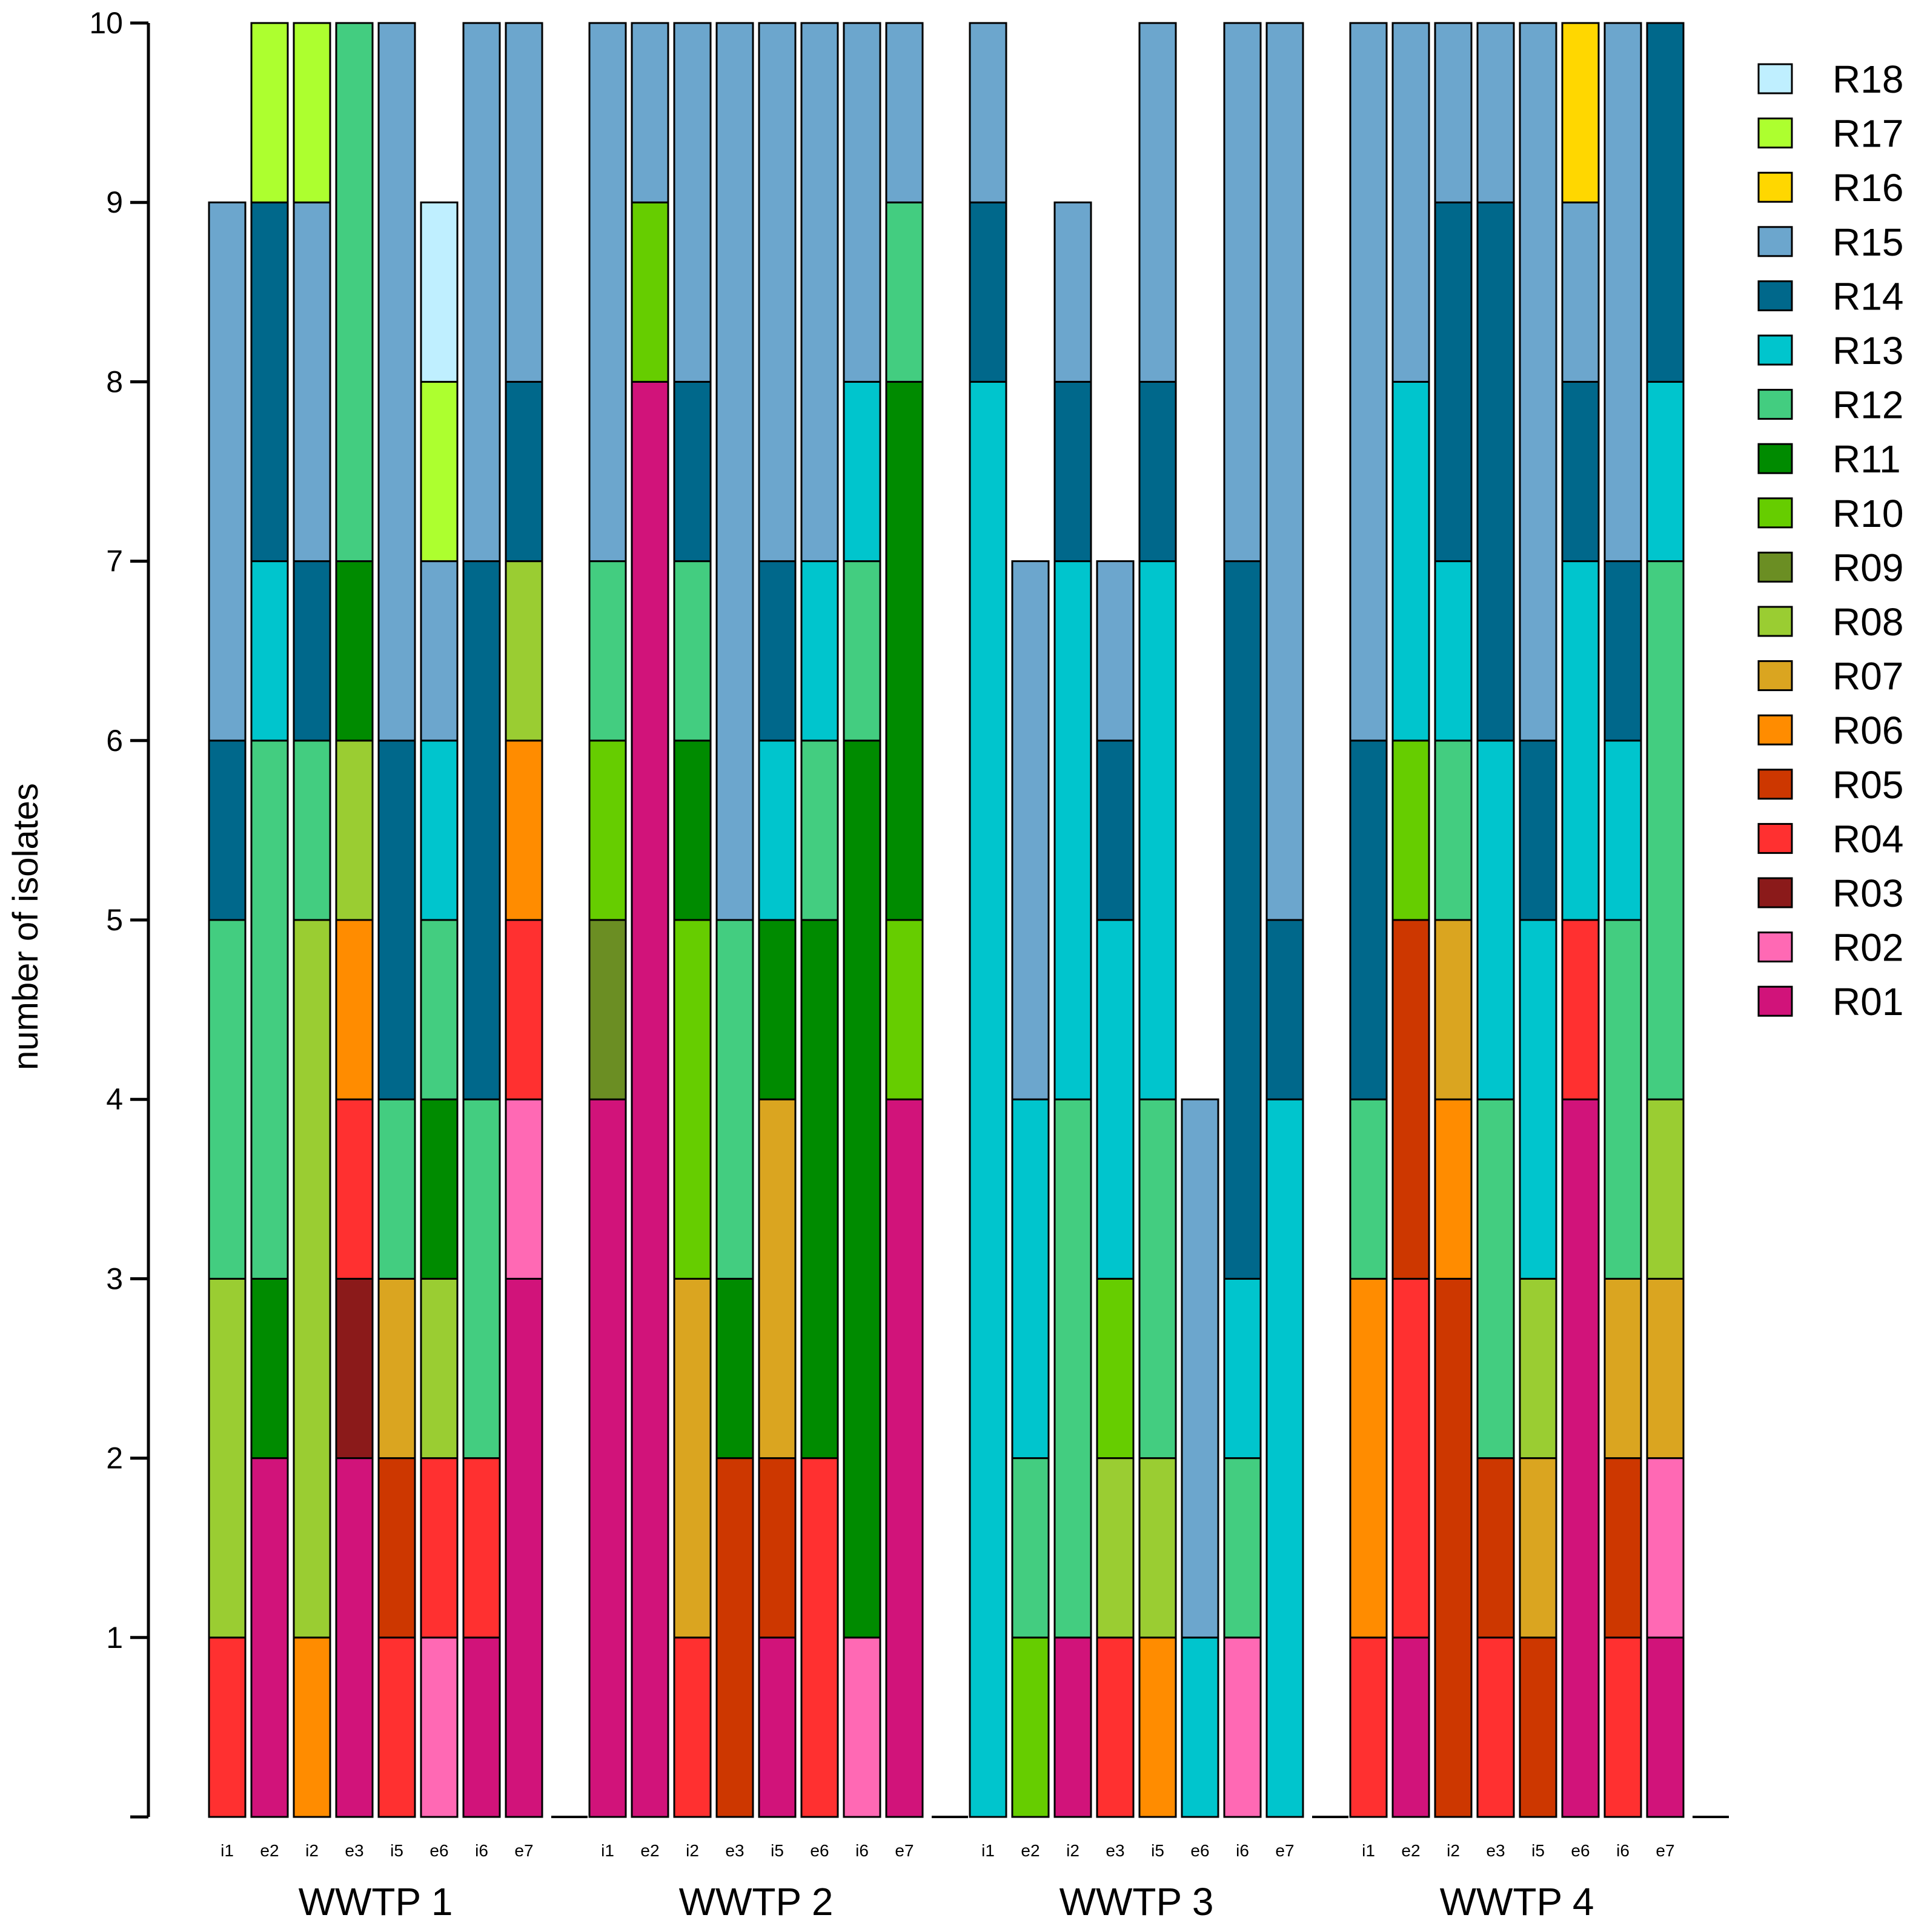  I want to click on y-axis: 1 2 3 4 5 6 7 8 9 10, so click(119, 913).